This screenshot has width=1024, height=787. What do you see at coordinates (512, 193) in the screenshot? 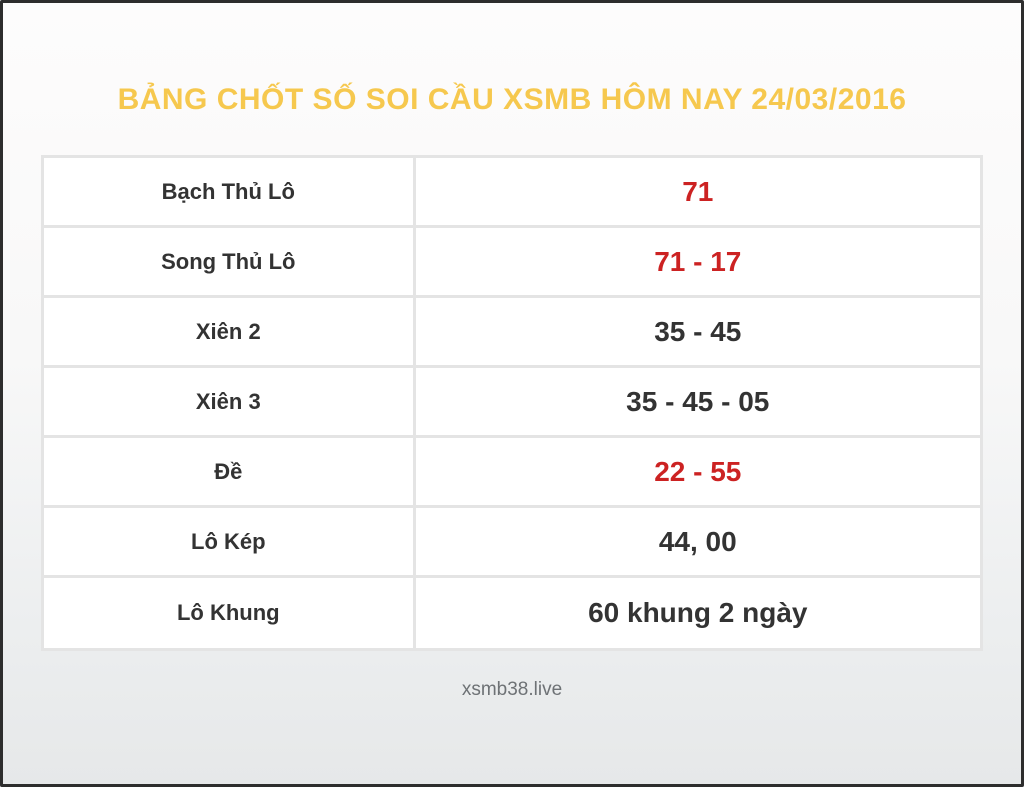
I see `table-row: Bạch Thủ Lô 71` at bounding box center [512, 193].